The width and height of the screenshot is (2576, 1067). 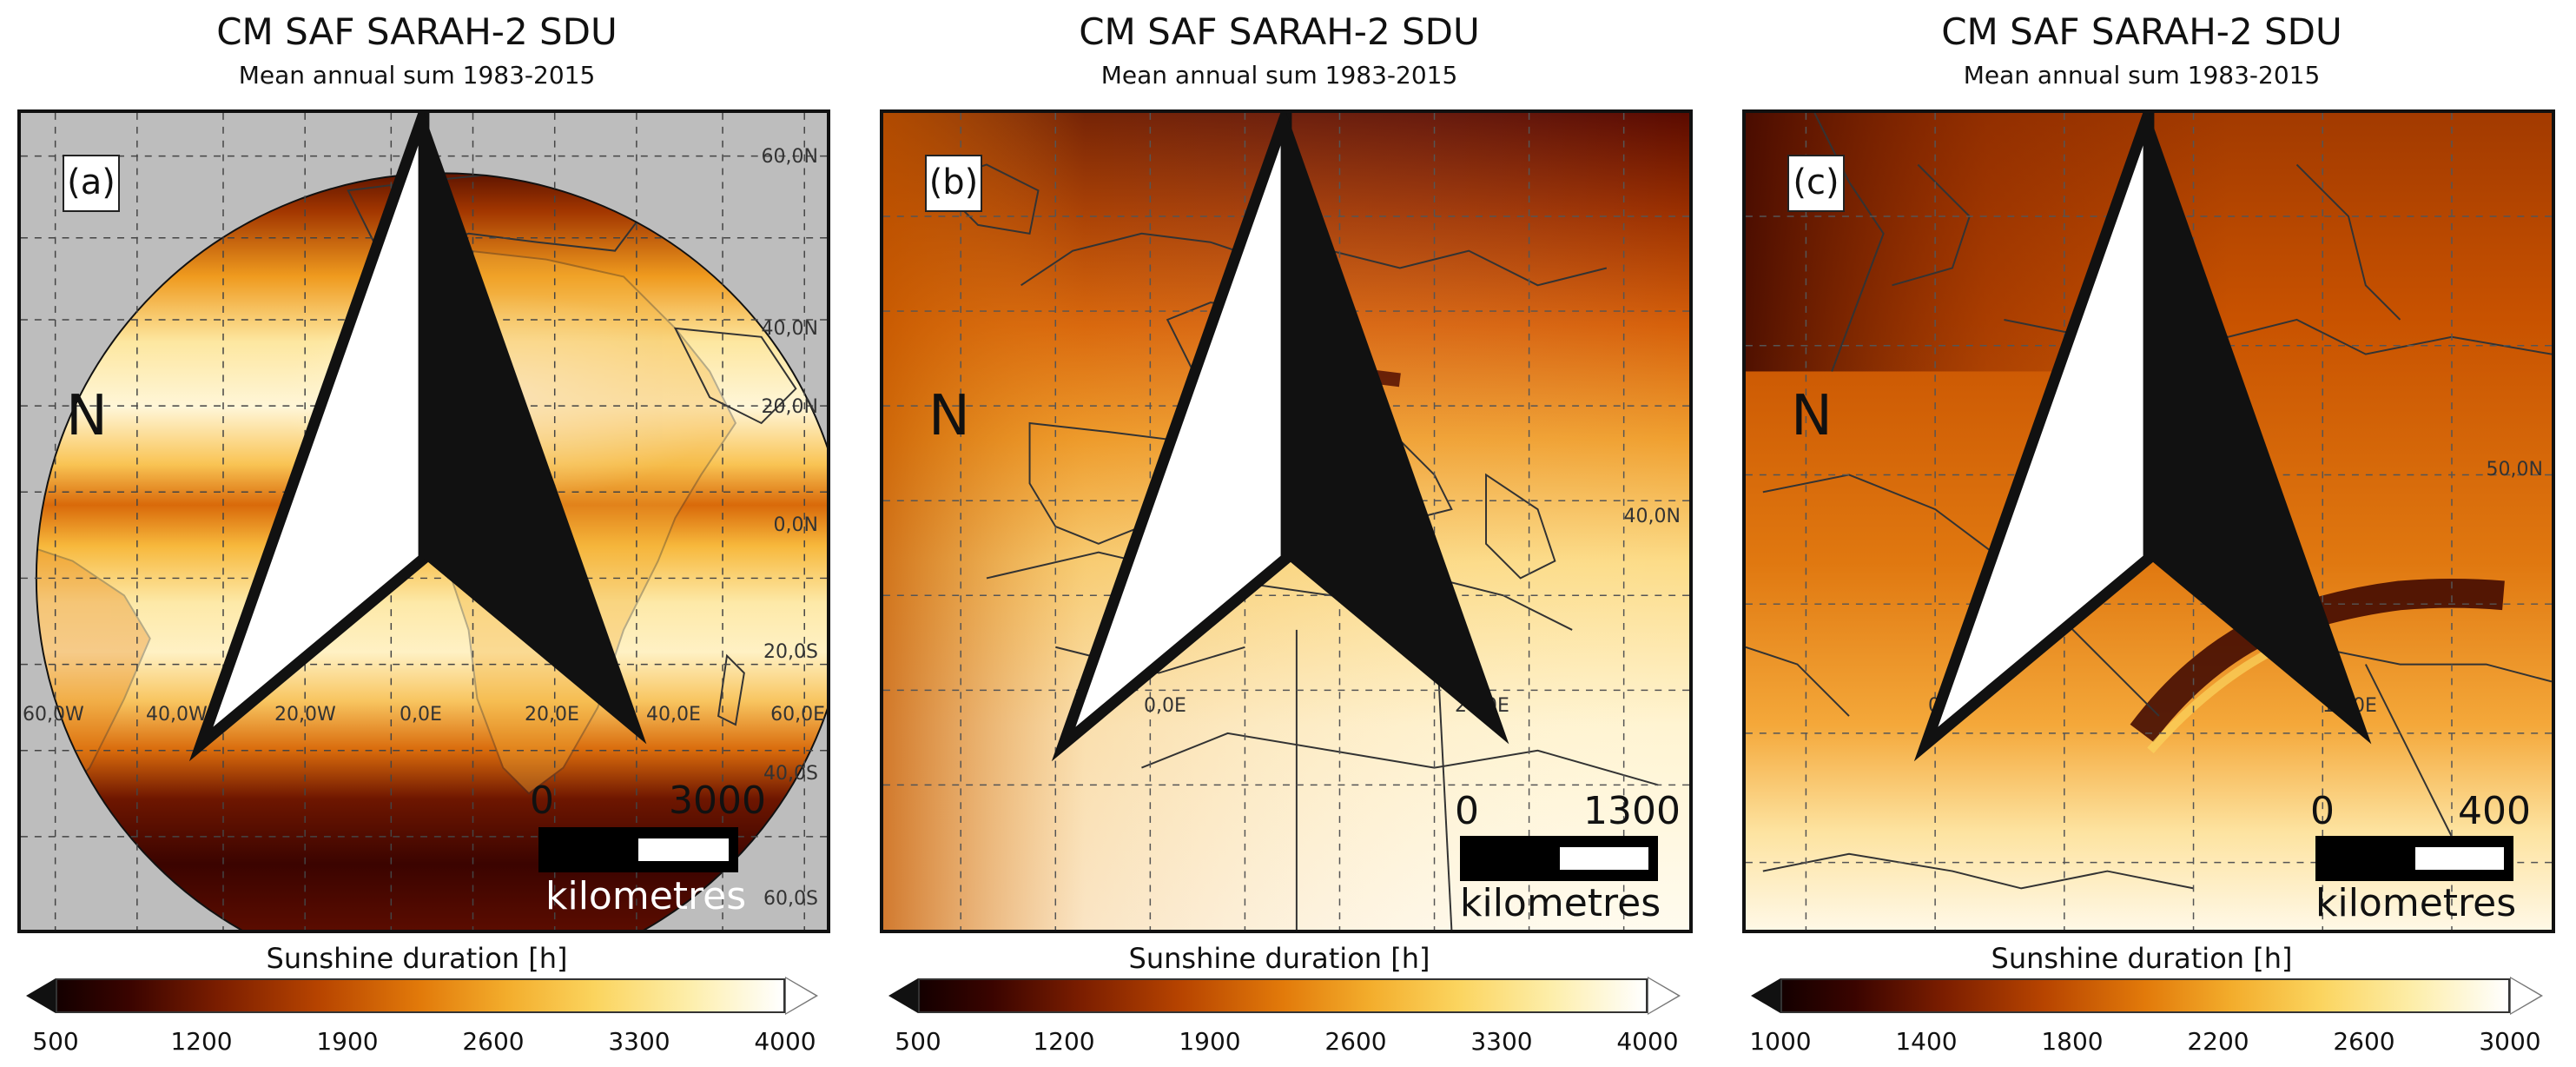 I want to click on colorbar-tick-label: 1000, so click(x=1780, y=1041).